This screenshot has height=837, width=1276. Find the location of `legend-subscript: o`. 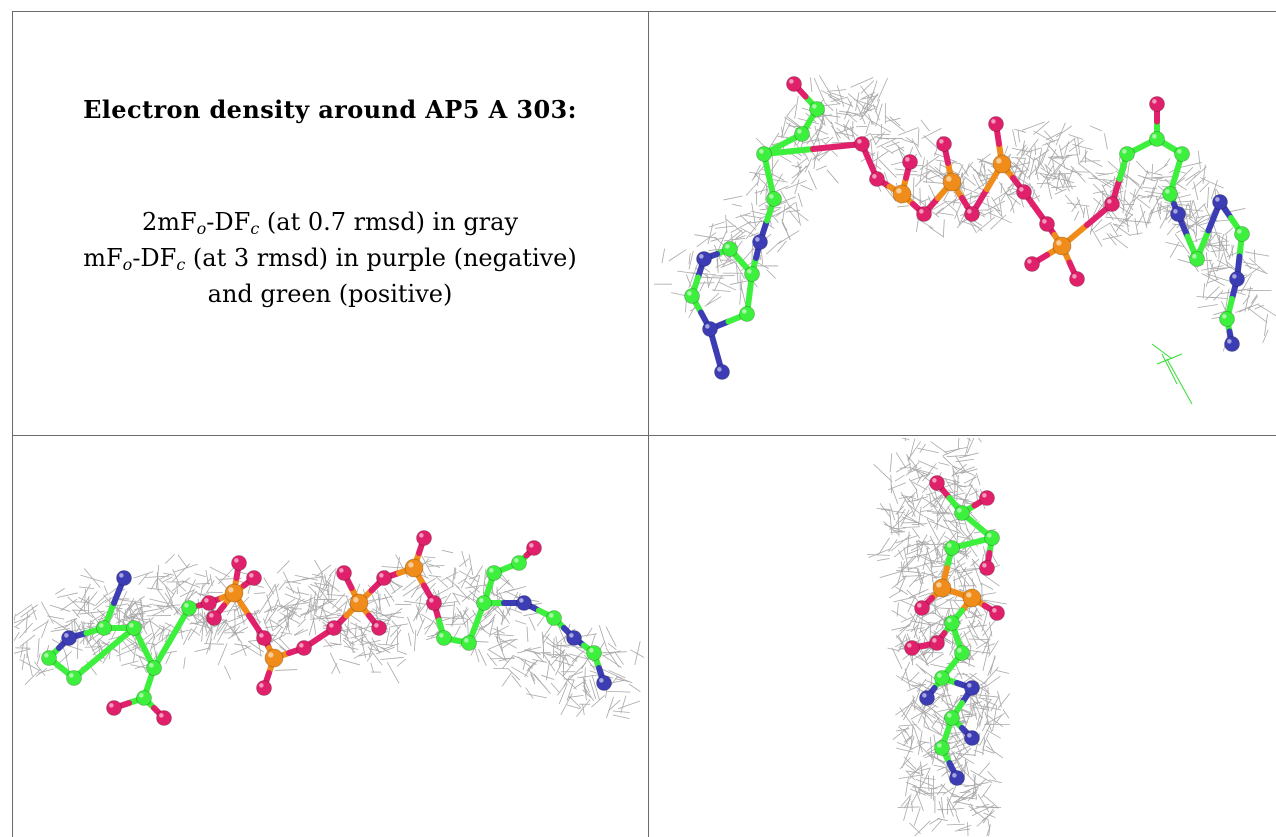

legend-subscript: o is located at coordinates (201, 228).